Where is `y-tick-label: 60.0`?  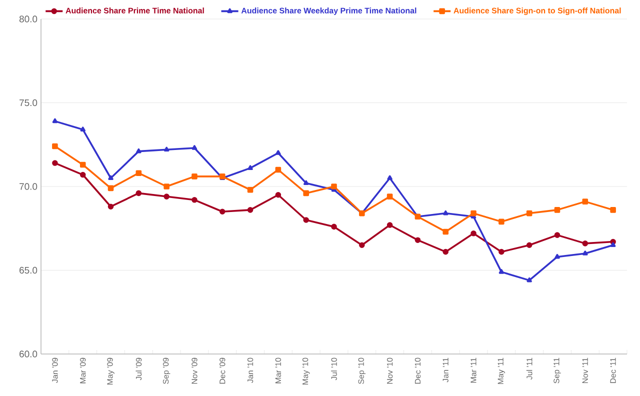 y-tick-label: 60.0 is located at coordinates (29, 354).